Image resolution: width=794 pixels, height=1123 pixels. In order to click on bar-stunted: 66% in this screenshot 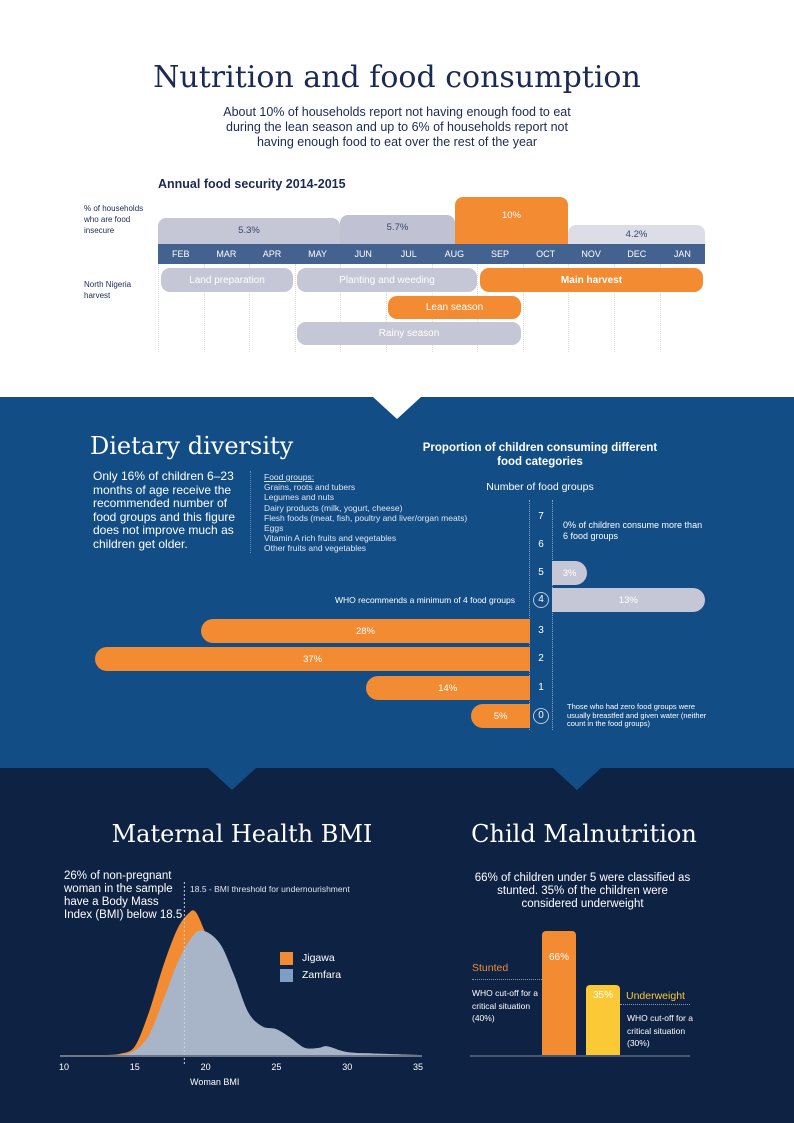, I will do `click(559, 993)`.